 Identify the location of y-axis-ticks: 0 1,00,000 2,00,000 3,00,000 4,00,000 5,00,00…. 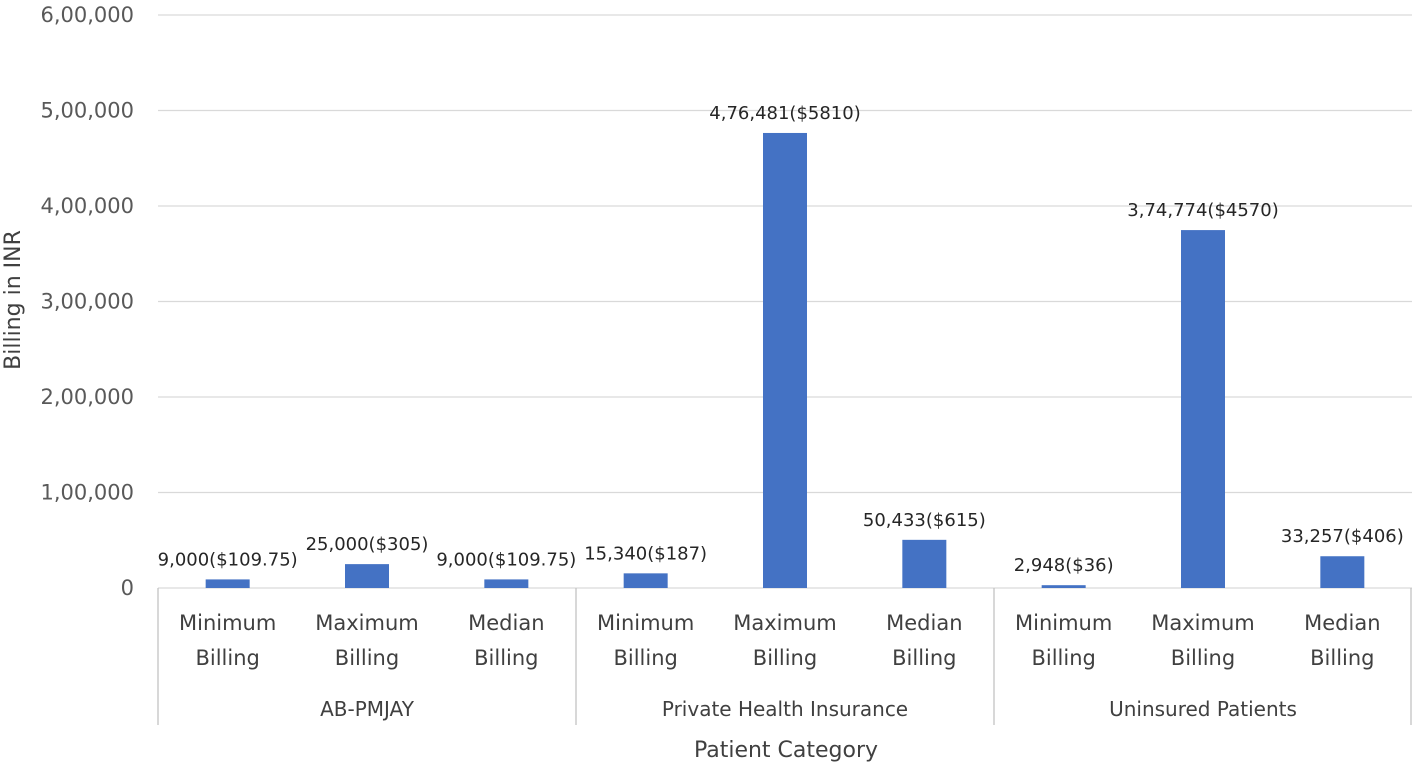
(87, 301).